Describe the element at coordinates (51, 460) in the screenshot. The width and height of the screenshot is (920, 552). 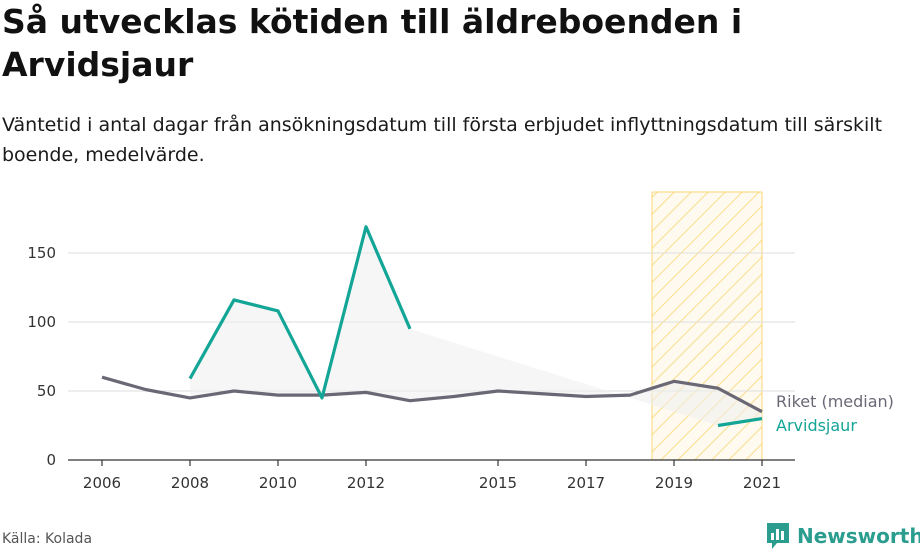
I see `y-tick-label-0: 0` at that location.